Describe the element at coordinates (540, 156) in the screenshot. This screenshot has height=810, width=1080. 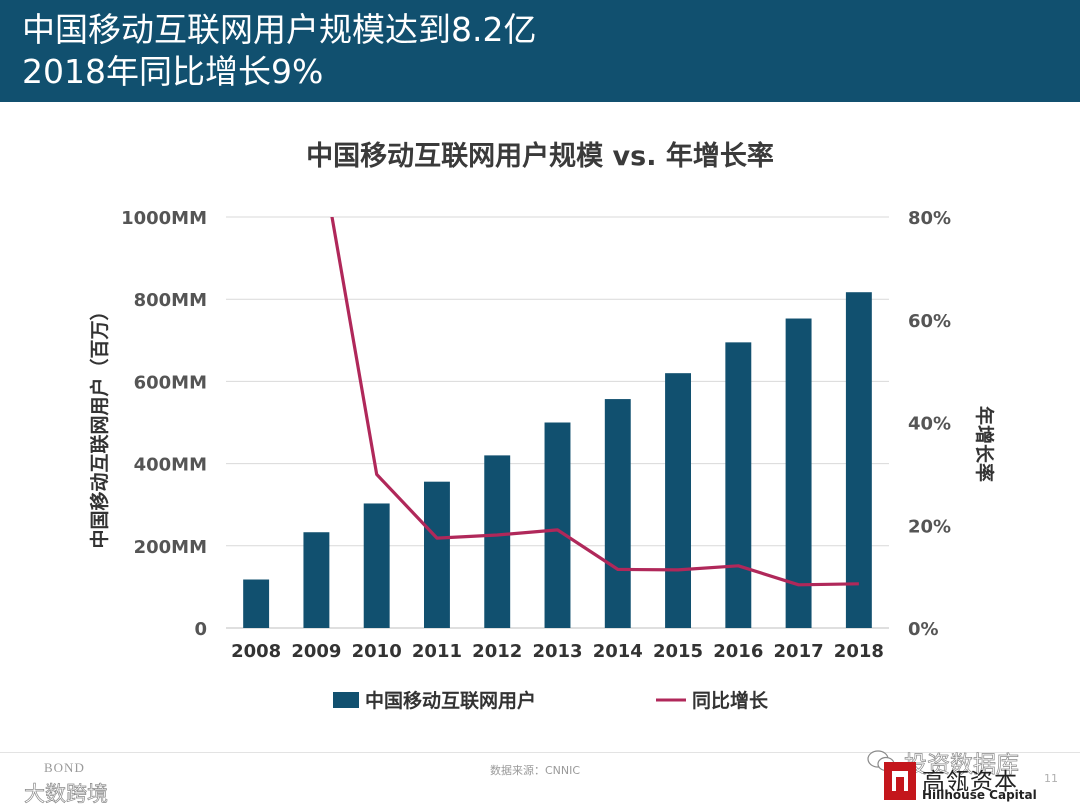
I see `chart-title: 中国移动互联网用户规模 vs. 年增长率` at that location.